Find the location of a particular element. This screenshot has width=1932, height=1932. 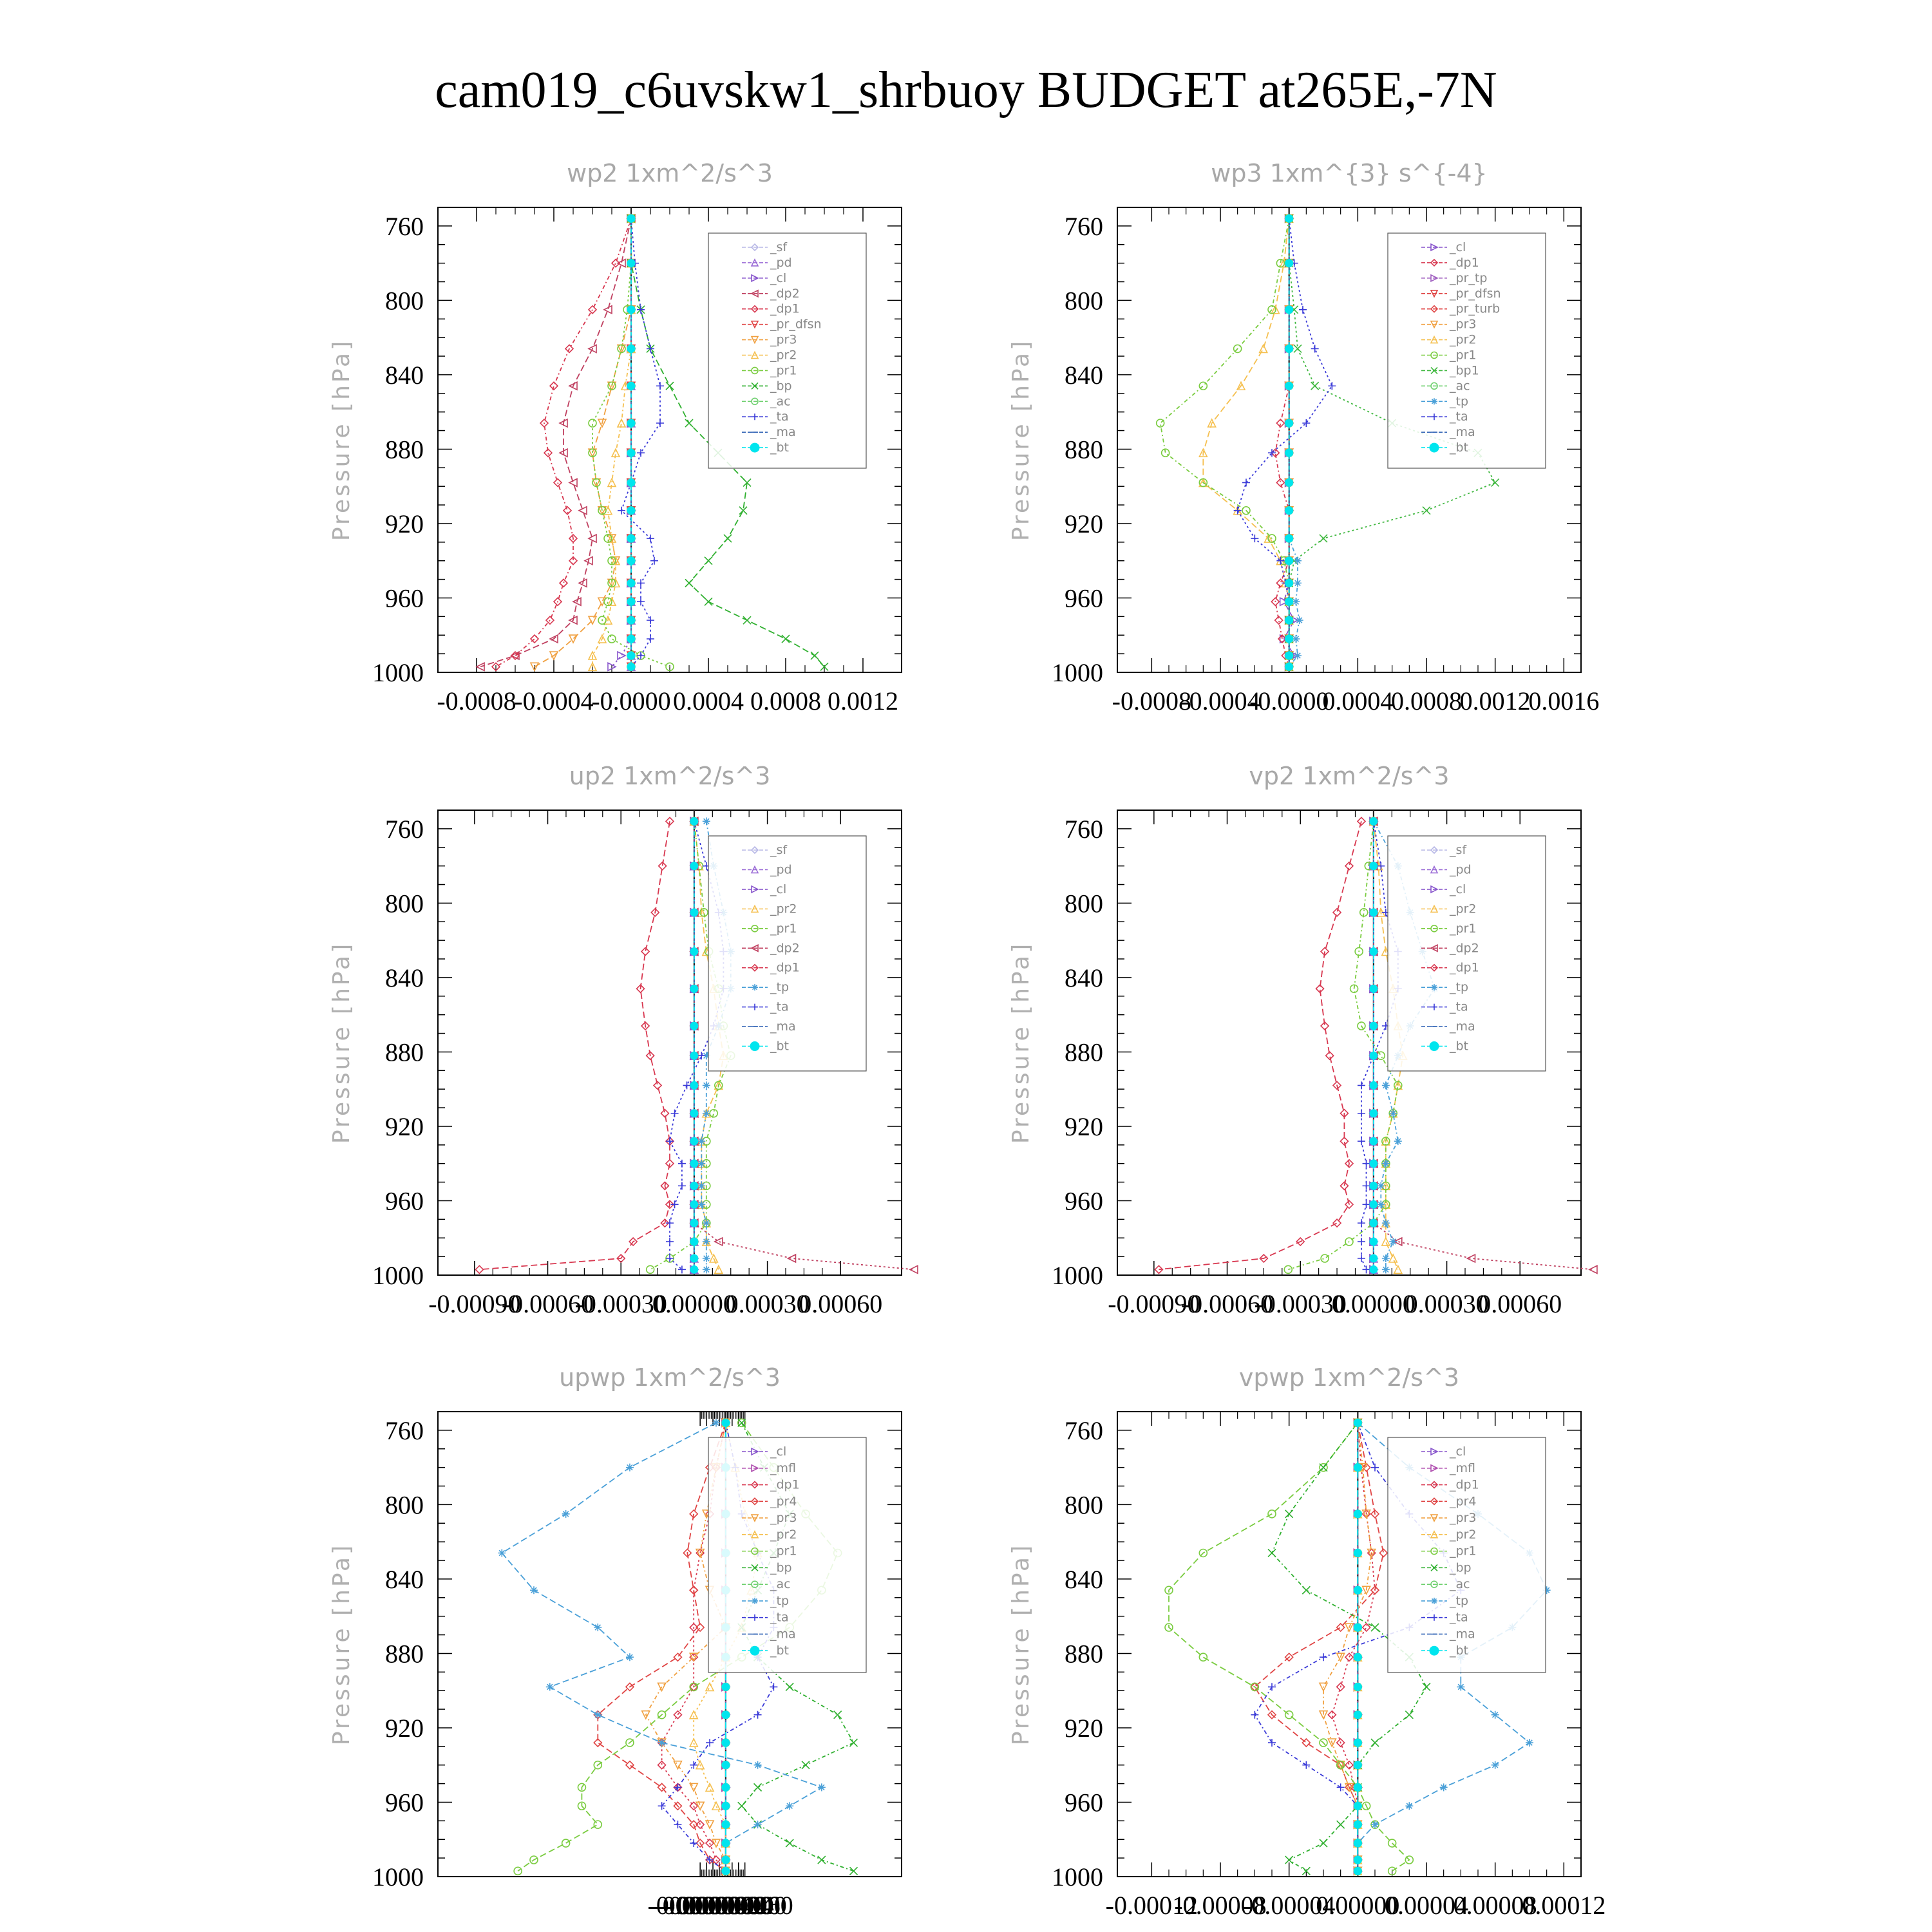

x-tick-label: 0.00004 is located at coordinates (1426, 1905).